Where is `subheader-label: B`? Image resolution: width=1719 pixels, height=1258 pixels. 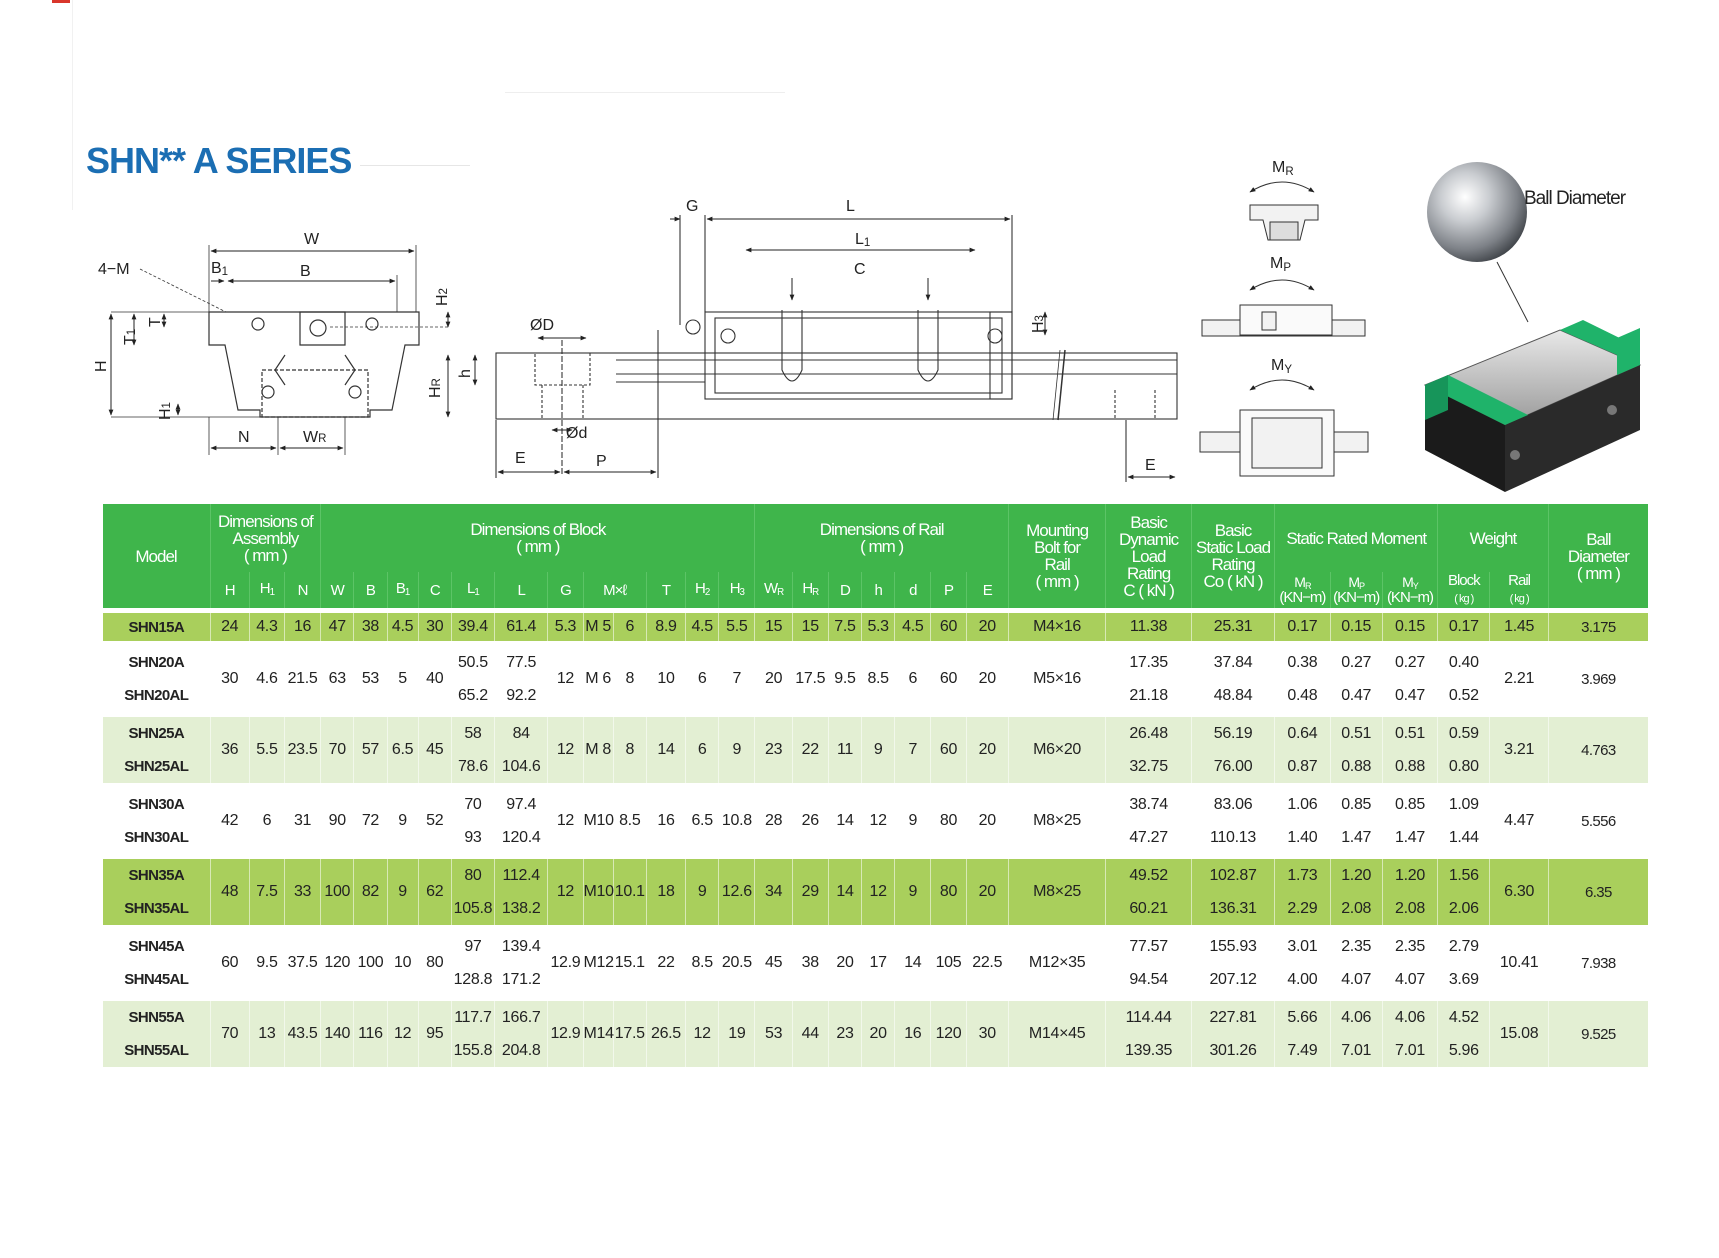 subheader-label: B is located at coordinates (370, 590).